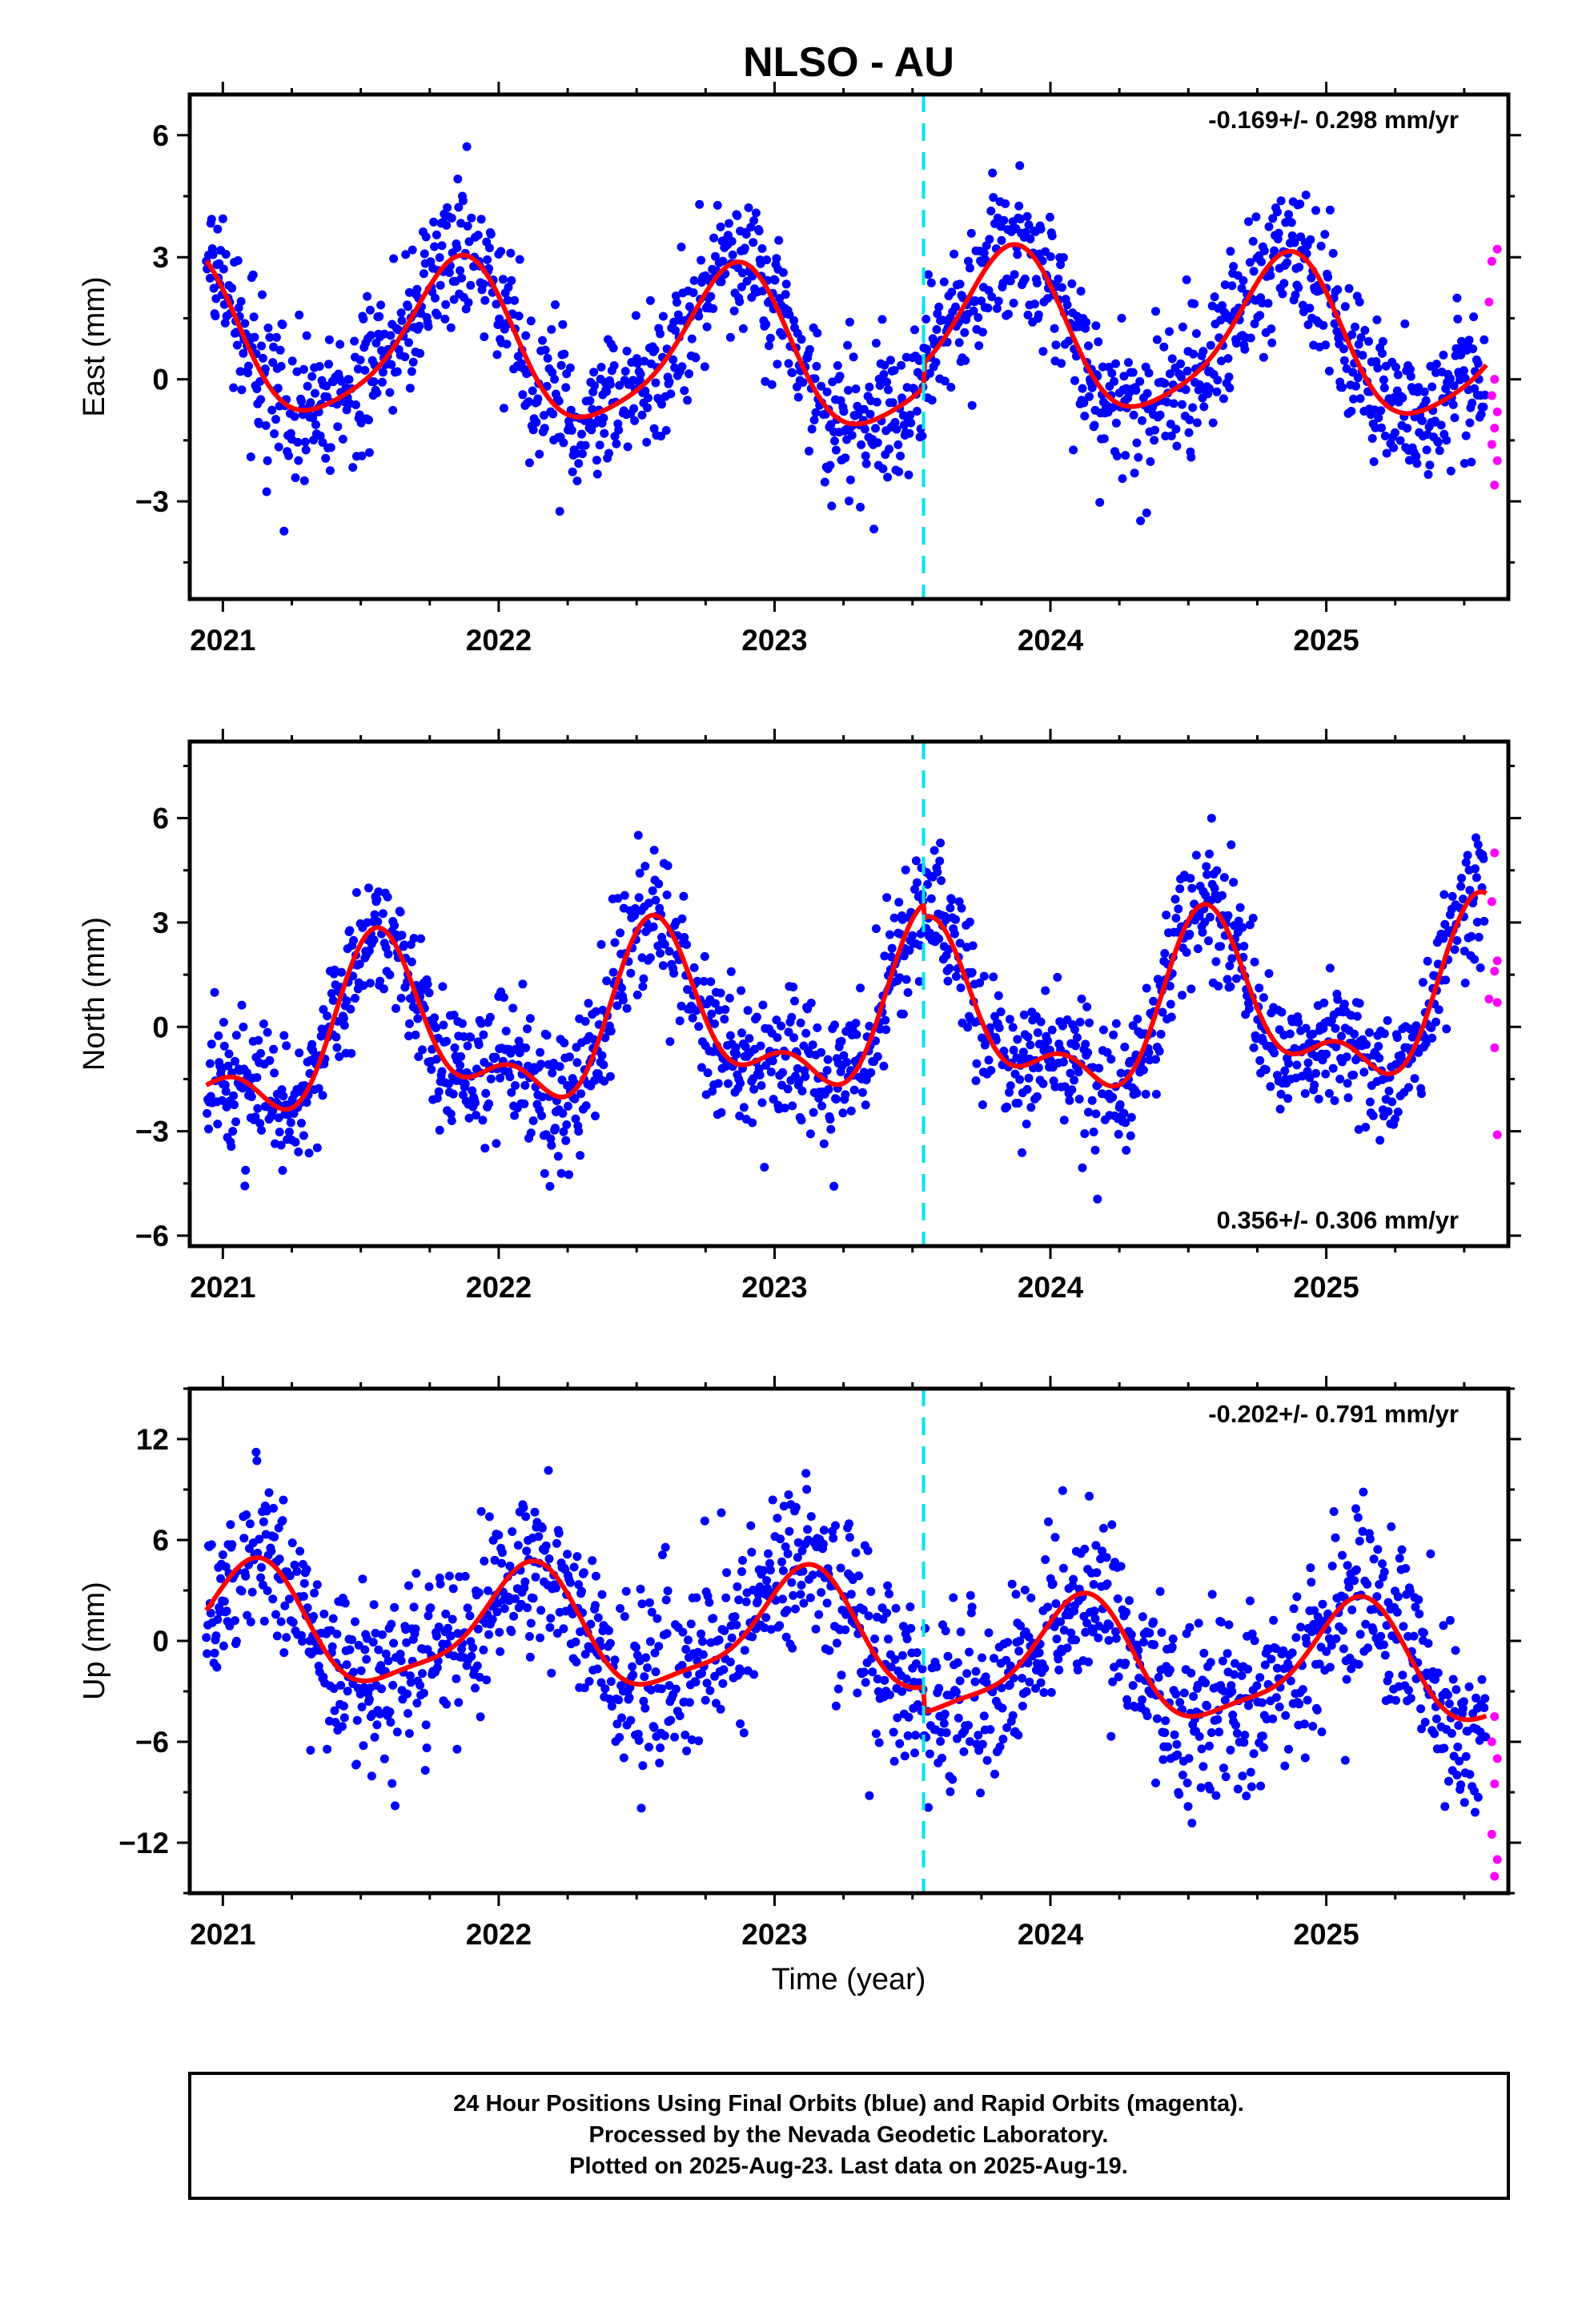  I want to click on final-orbit-points-east, so click(846, 339).